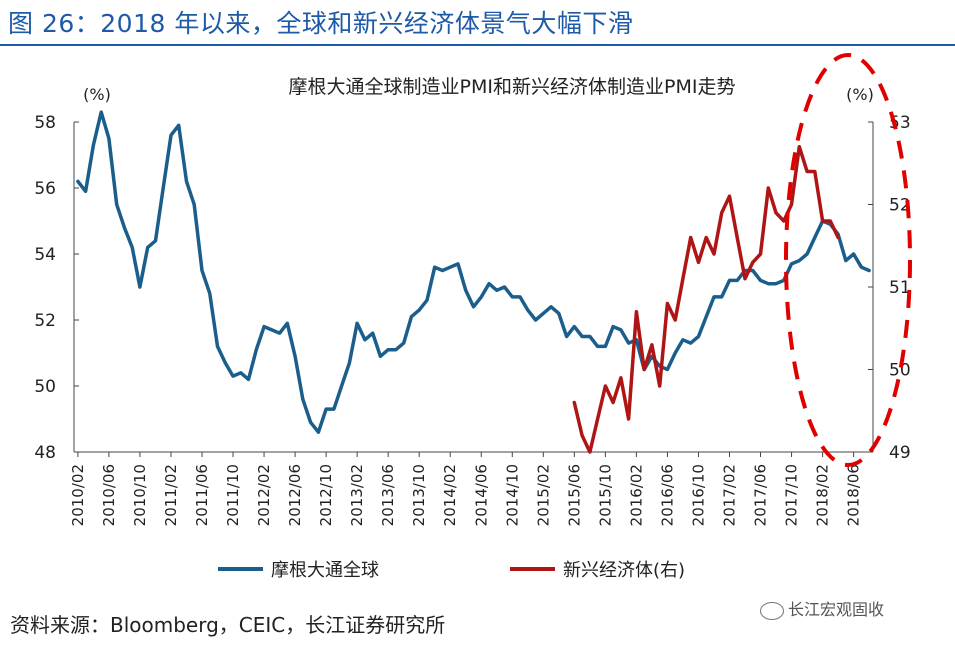  I want to click on x-axis-tick-label: 2014/06, so click(481, 495).